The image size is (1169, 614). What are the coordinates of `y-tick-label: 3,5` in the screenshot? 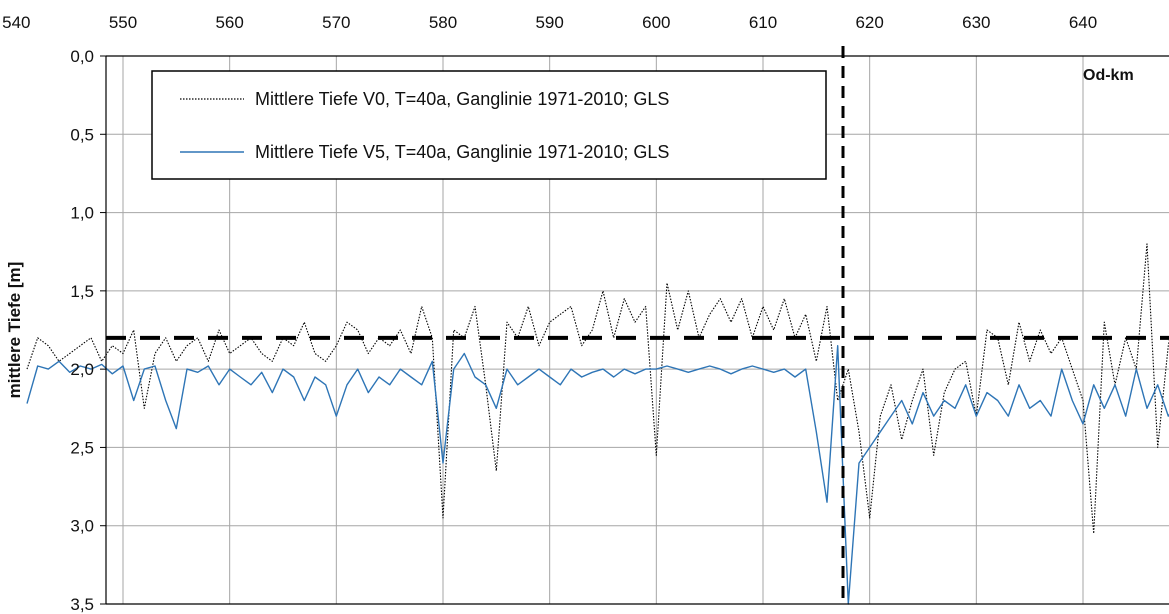 It's located at (82, 604).